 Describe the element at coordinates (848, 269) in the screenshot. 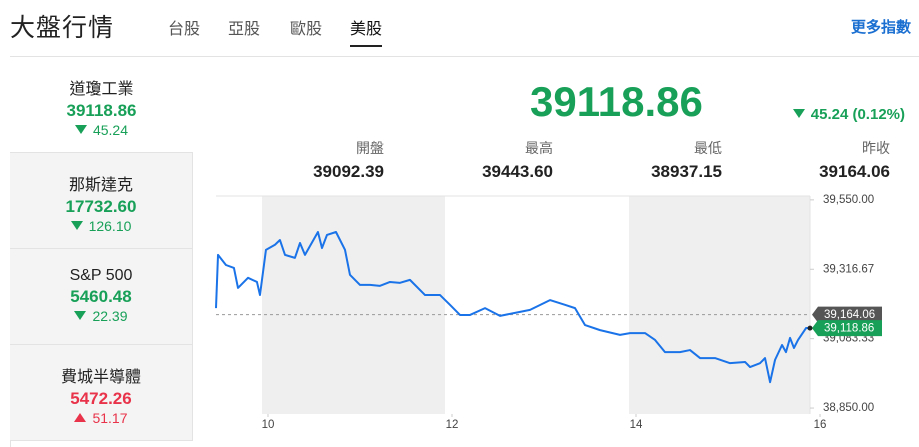

I see `y-tick-label: 39,316.67` at that location.